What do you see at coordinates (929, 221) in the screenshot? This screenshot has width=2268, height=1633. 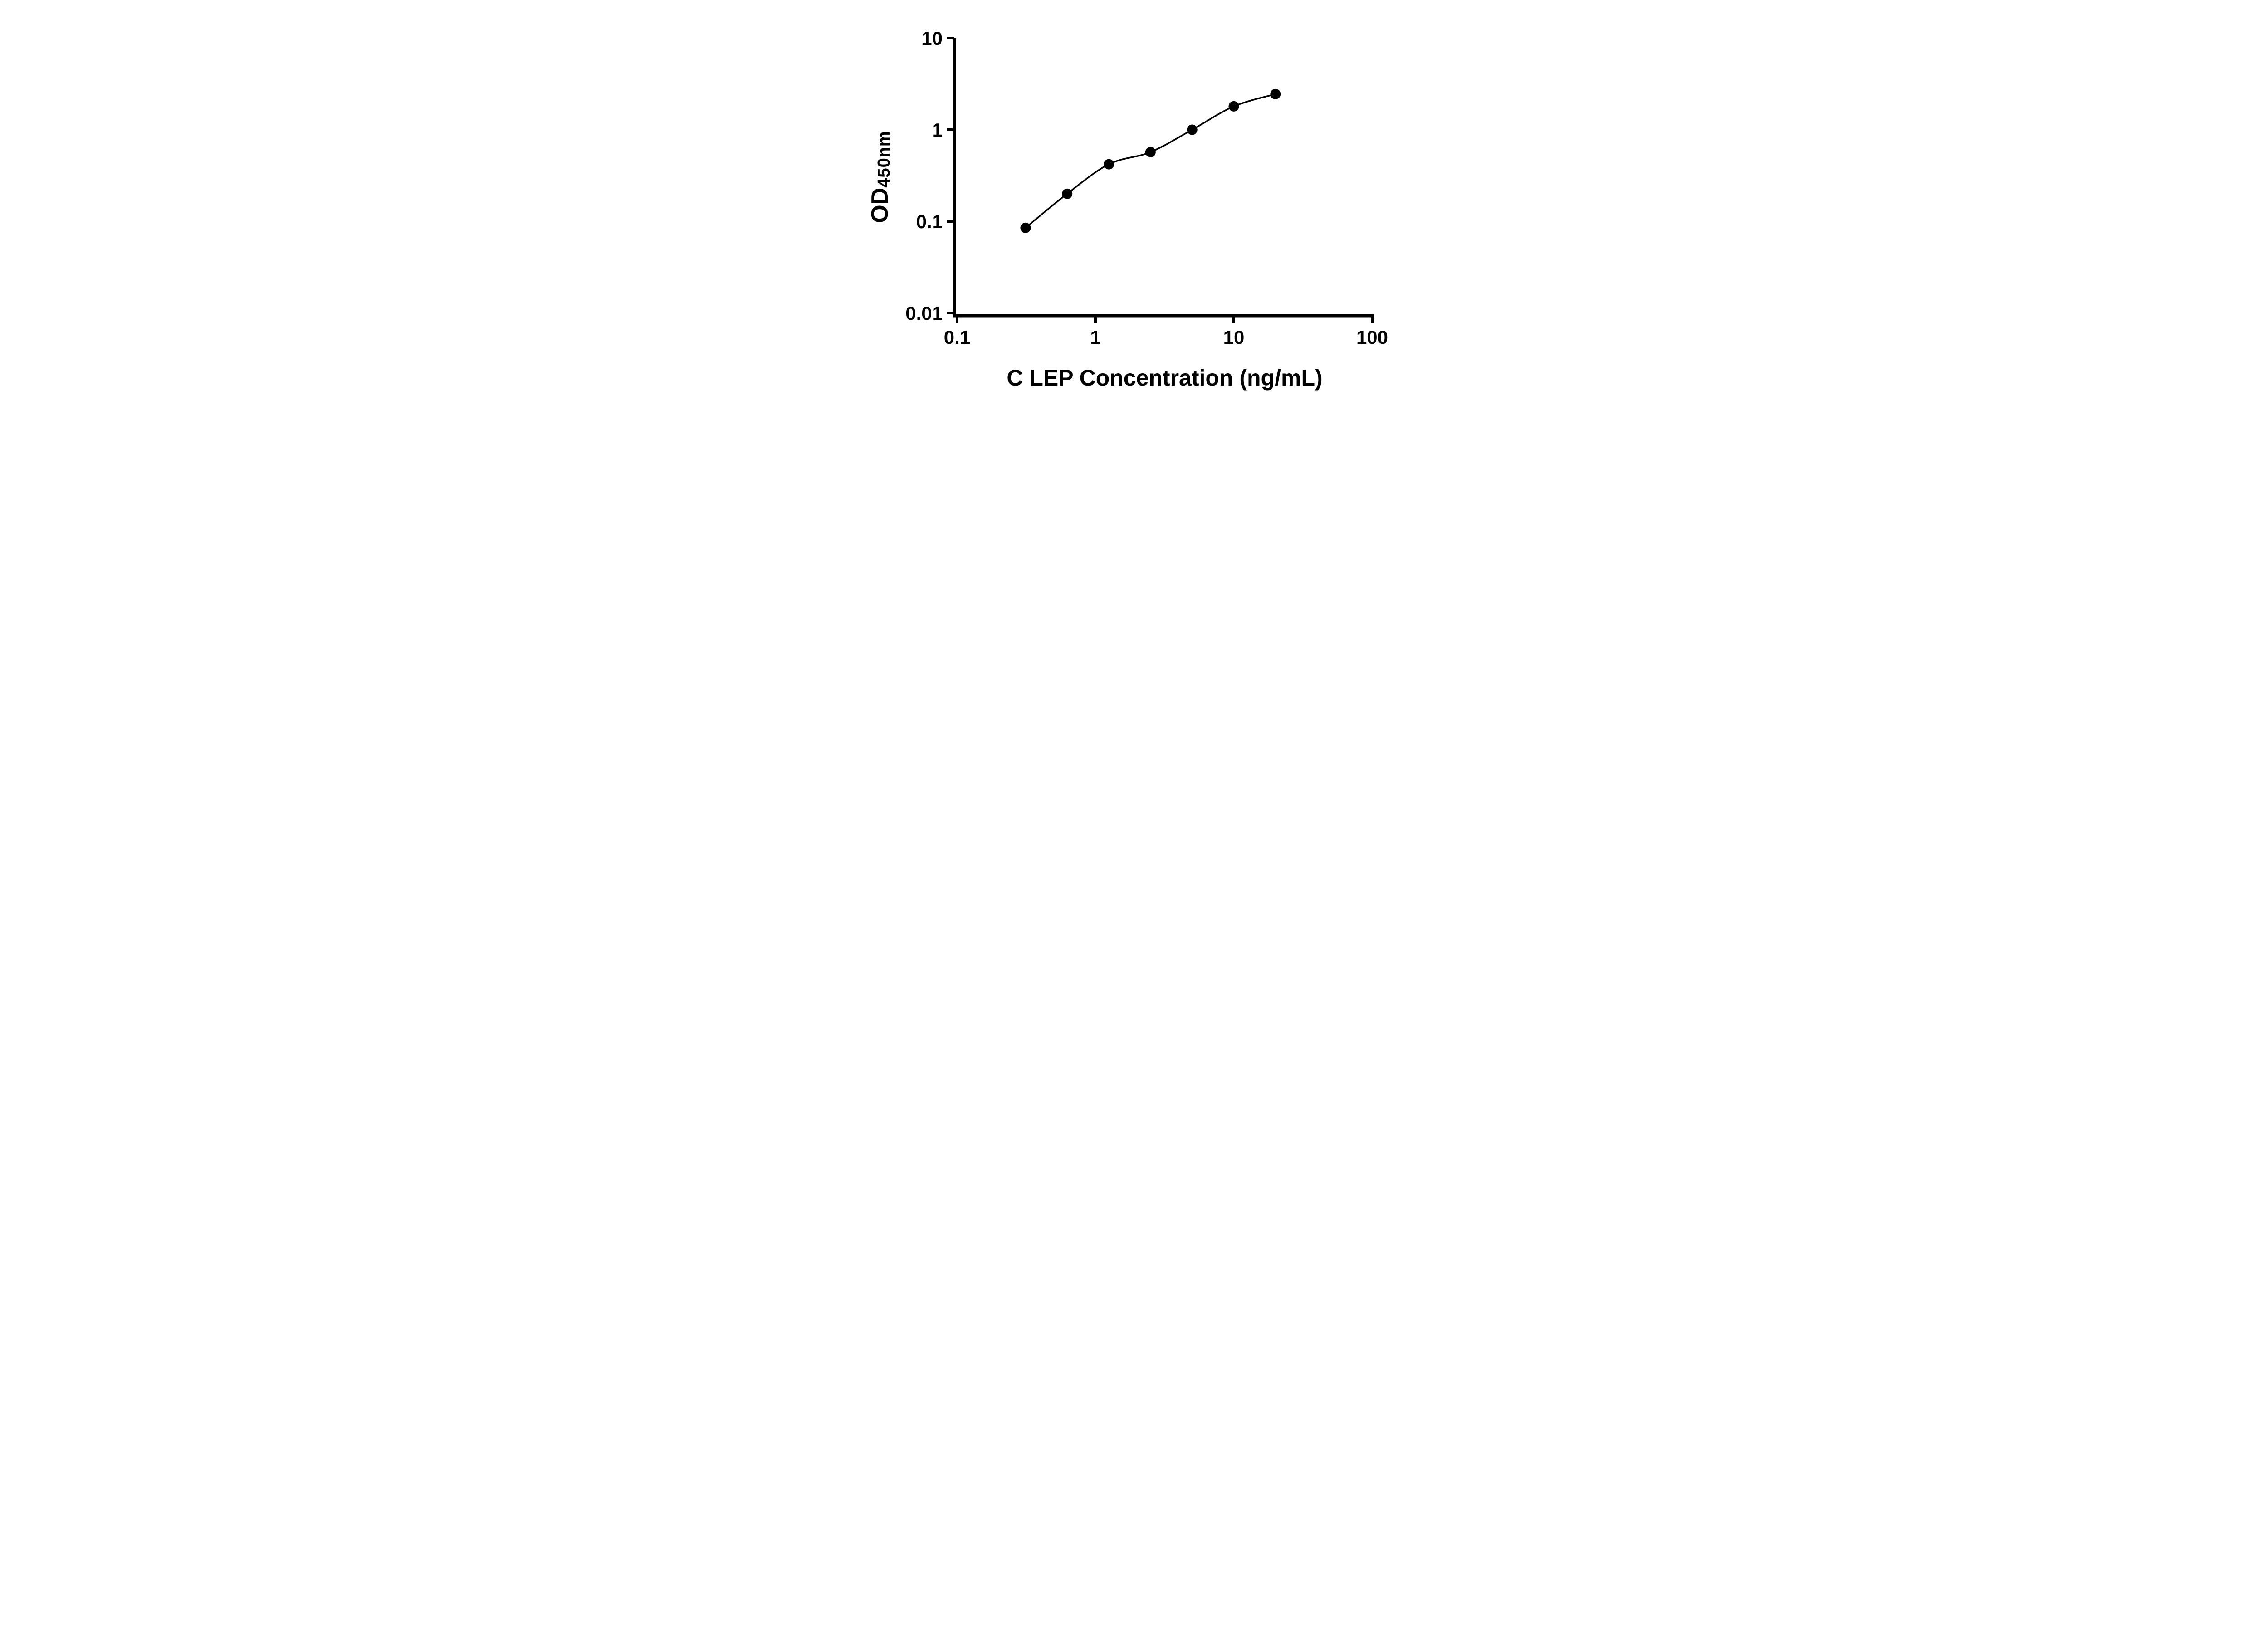 I see `y-tick-label: 0.1` at bounding box center [929, 221].